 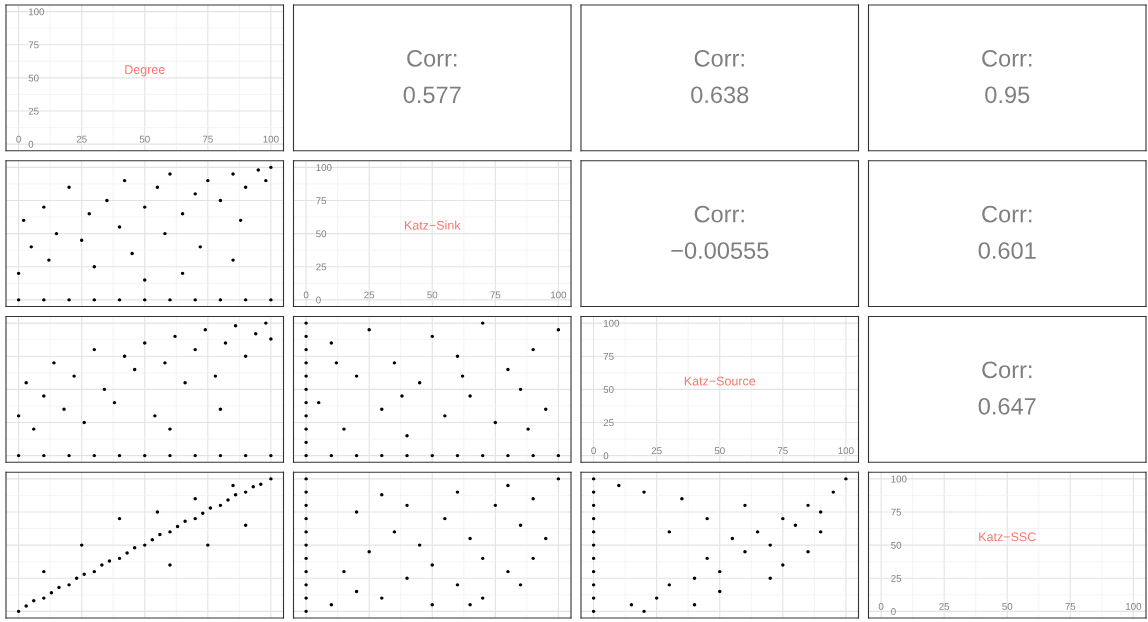 What do you see at coordinates (720, 250) in the screenshot?
I see `text: −0.00555` at bounding box center [720, 250].